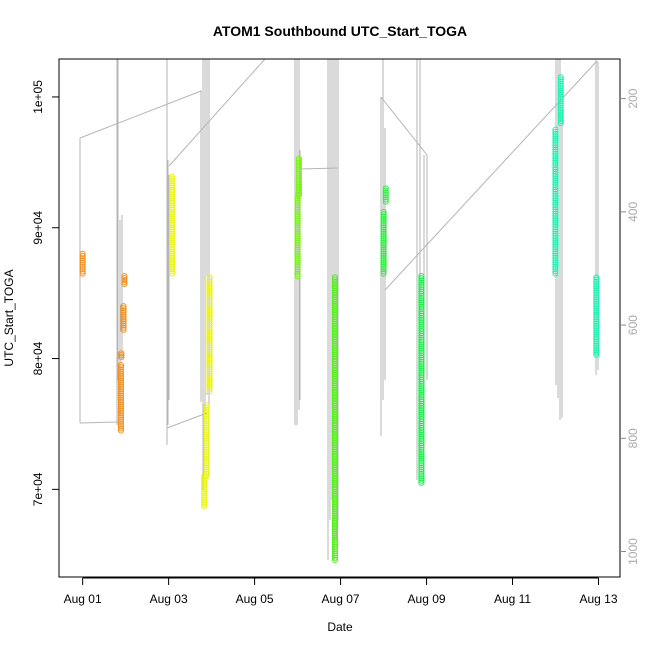 Image resolution: width=650 pixels, height=650 pixels. Describe the element at coordinates (318, 168) in the screenshot. I see `gray-link` at that location.